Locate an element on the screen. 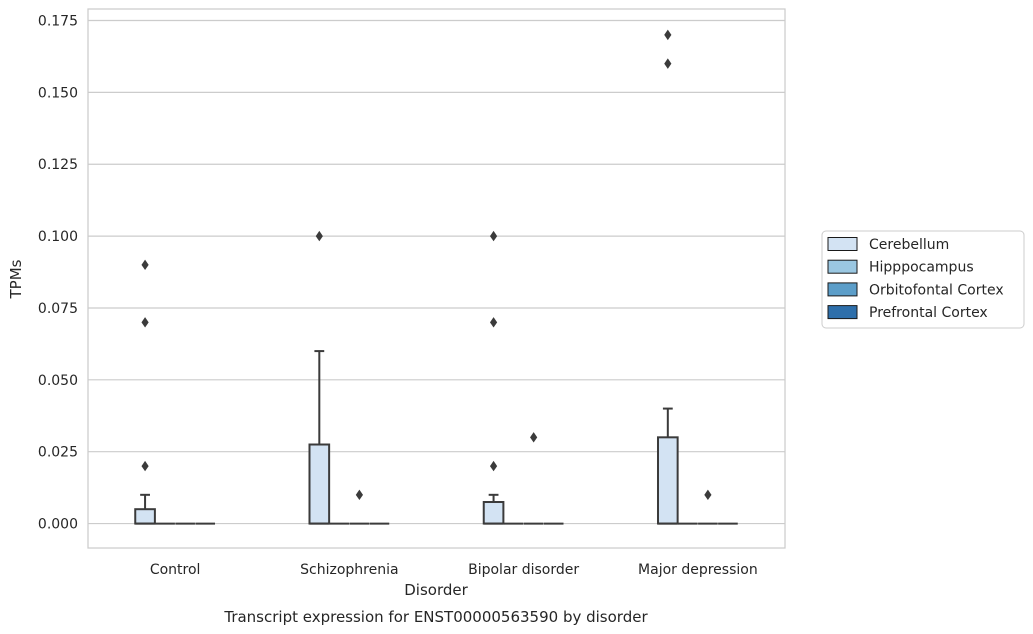 This screenshot has height=634, width=1033. legend-item-orbitofontal-cortex: Orbitofontal Cortex is located at coordinates (915, 290).